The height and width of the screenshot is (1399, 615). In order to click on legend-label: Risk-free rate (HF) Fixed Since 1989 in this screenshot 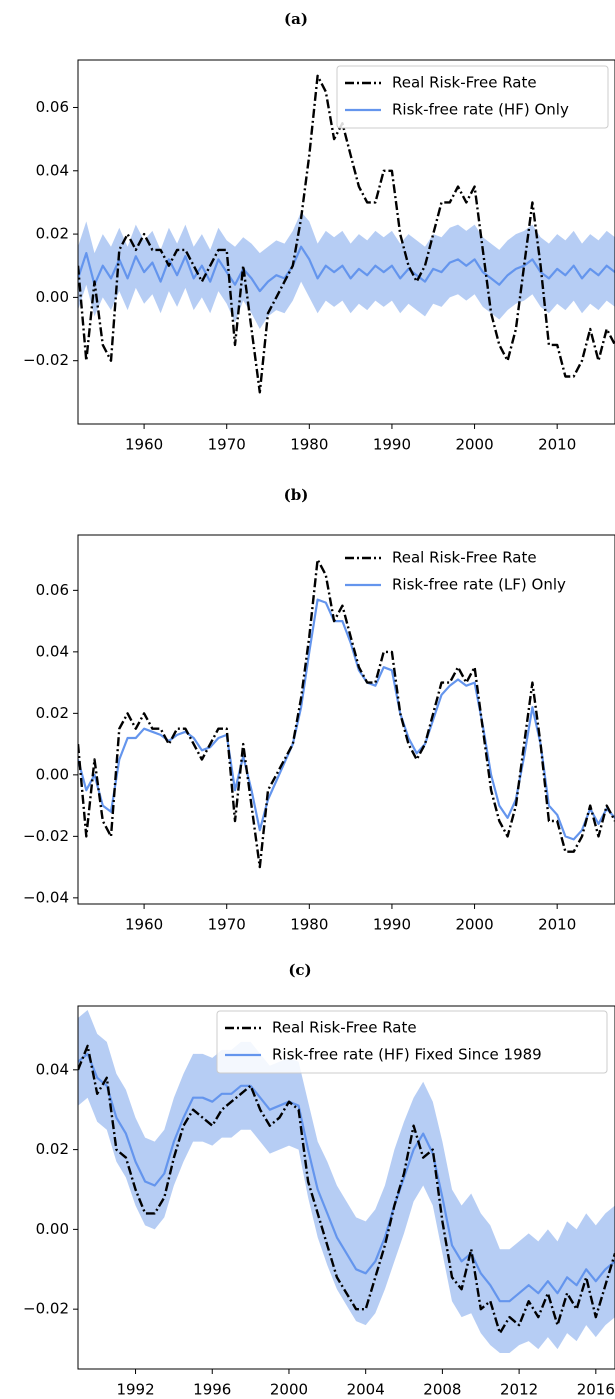, I will do `click(407, 1055)`.